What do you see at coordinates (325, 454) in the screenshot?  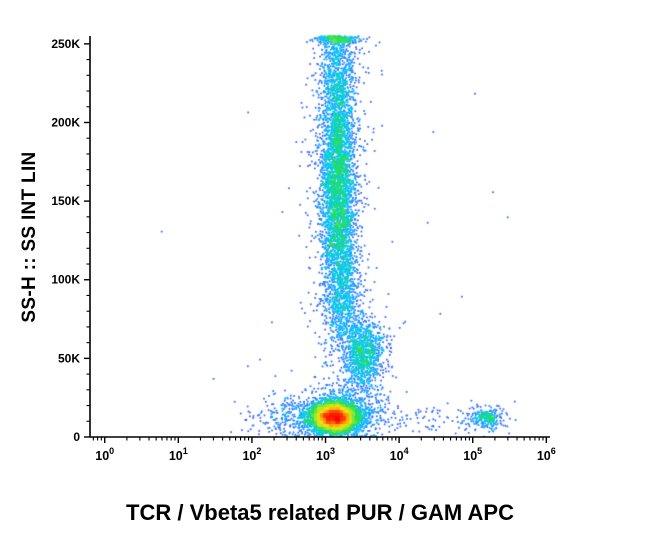 I see `x-tick-label: 10³` at bounding box center [325, 454].